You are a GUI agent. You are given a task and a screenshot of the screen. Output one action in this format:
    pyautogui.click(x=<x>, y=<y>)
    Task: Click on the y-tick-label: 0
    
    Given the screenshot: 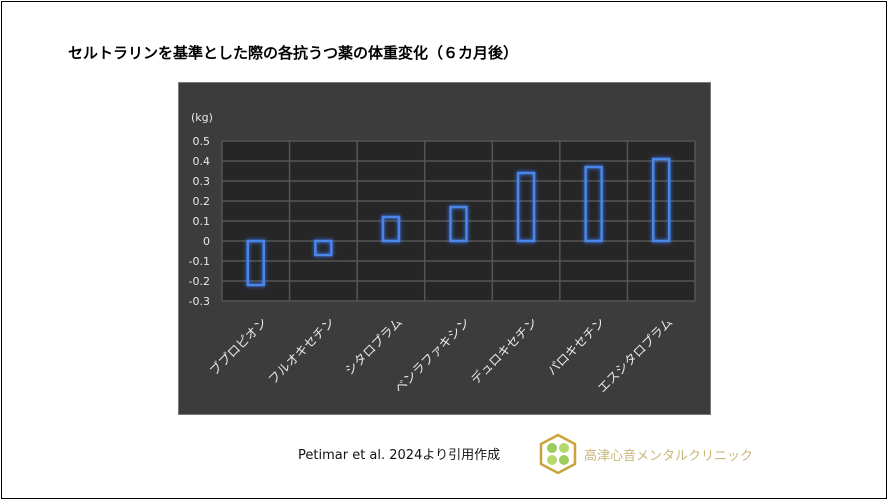 What is the action you would take?
    pyautogui.click(x=206, y=241)
    